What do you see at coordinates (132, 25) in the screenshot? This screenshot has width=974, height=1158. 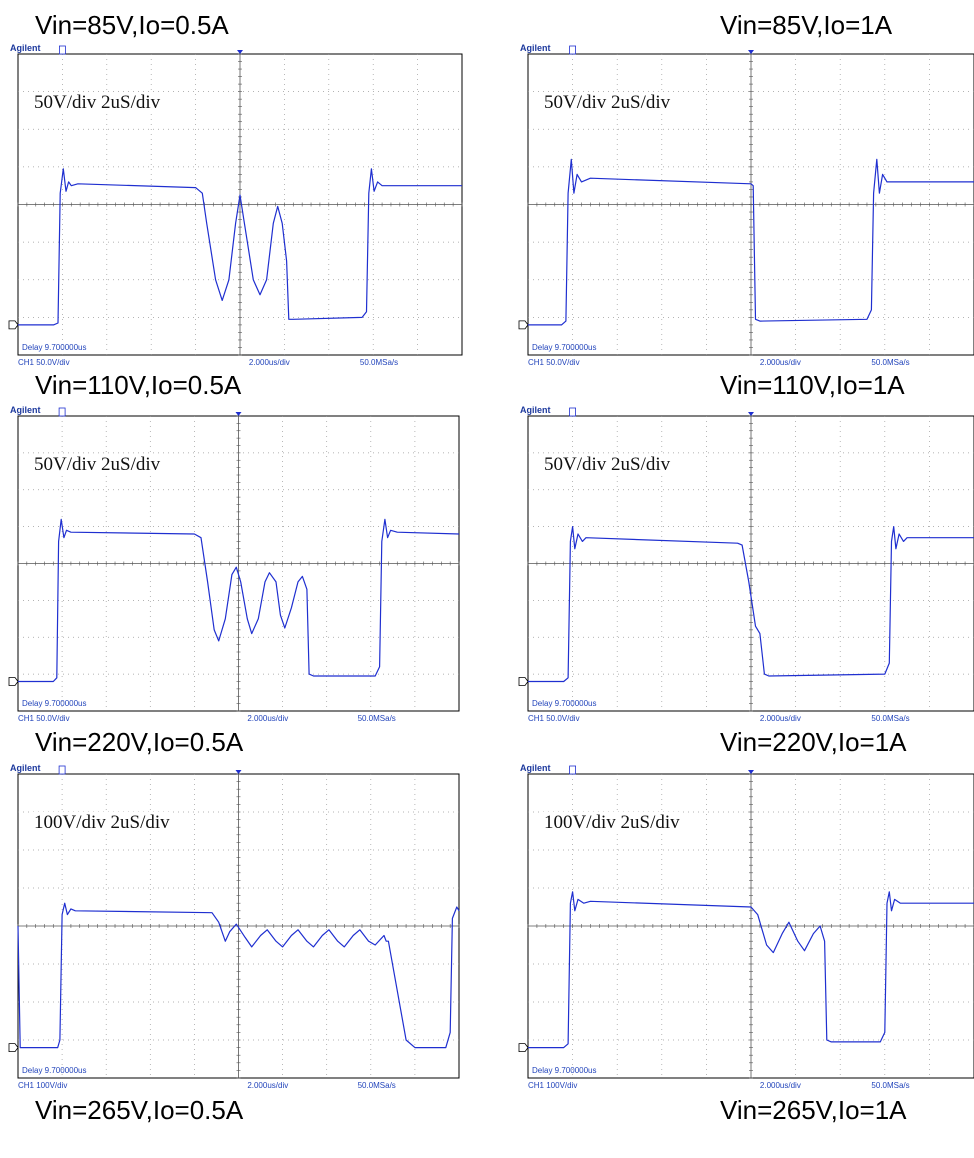 I see `caption-85v-0-5a: Vin=85V,Io=0.5A` at bounding box center [132, 25].